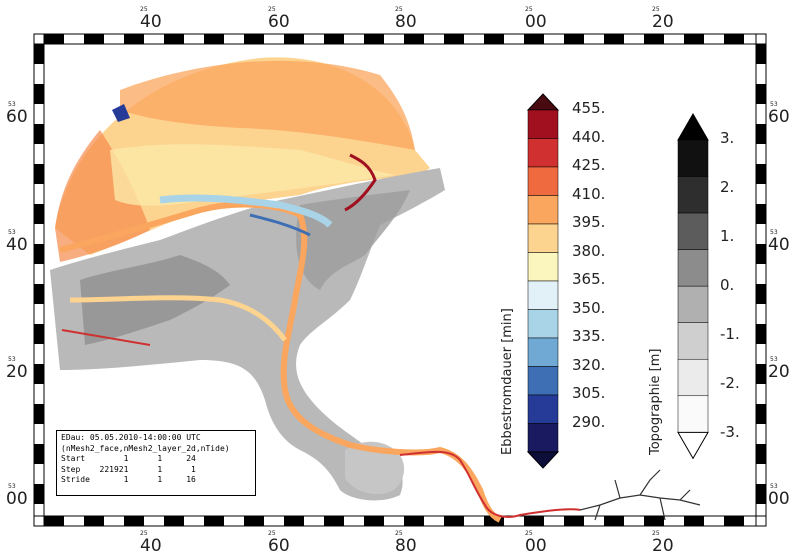 The height and width of the screenshot is (560, 800). I want to click on channel-red-north, so click(360, 182).